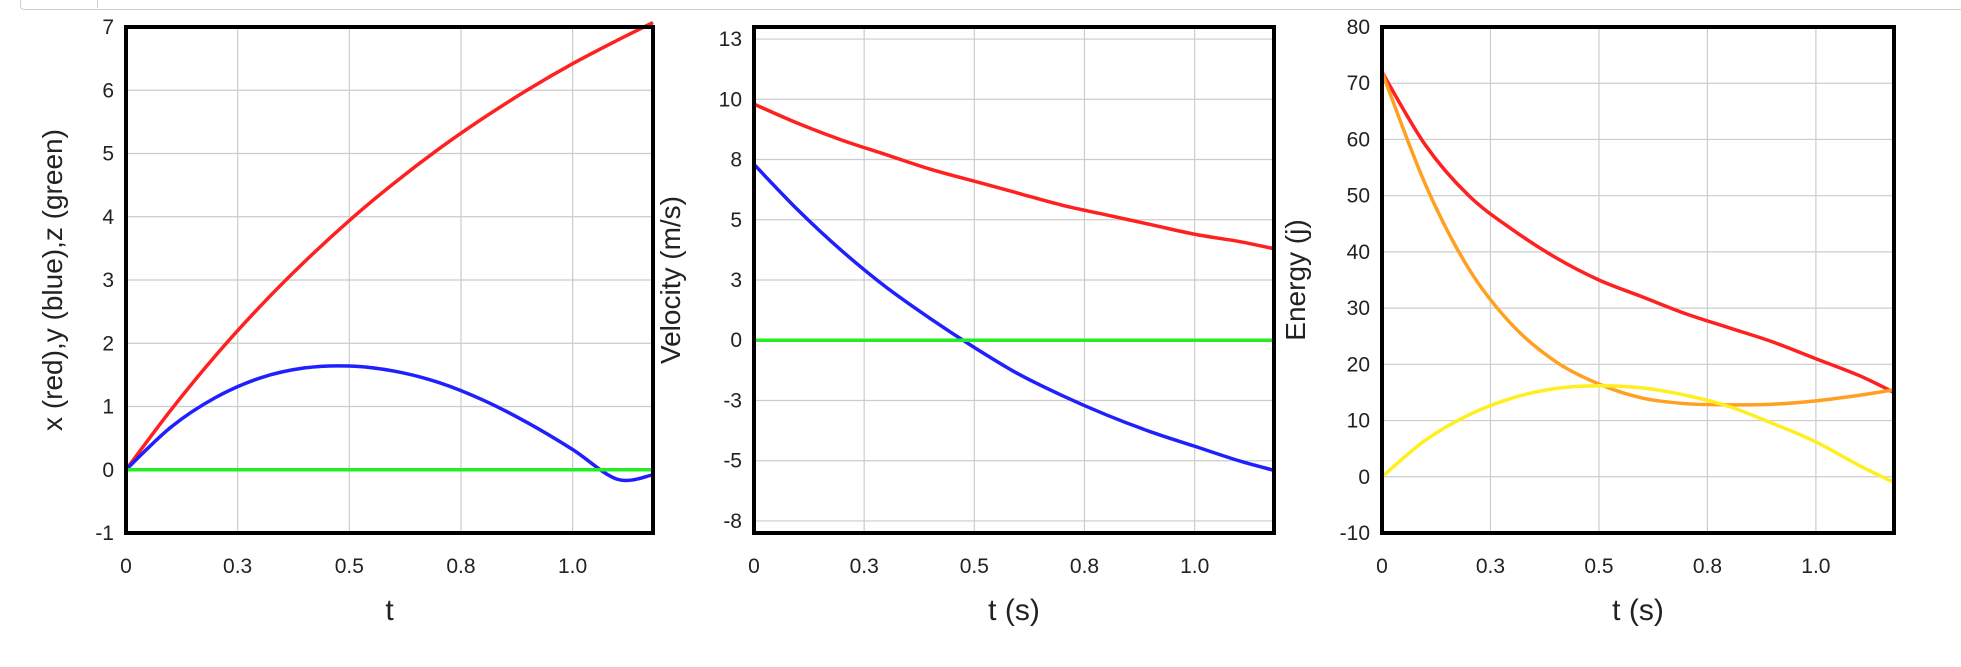 The width and height of the screenshot is (1961, 667). I want to click on y-tick-label: 50, so click(1358, 196).